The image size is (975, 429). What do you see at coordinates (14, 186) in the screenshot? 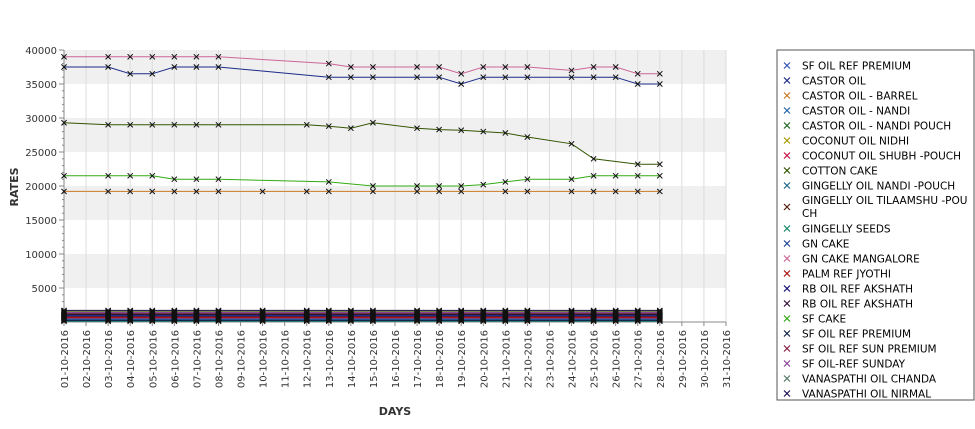
I see `y-axis-title: RATES` at bounding box center [14, 186].